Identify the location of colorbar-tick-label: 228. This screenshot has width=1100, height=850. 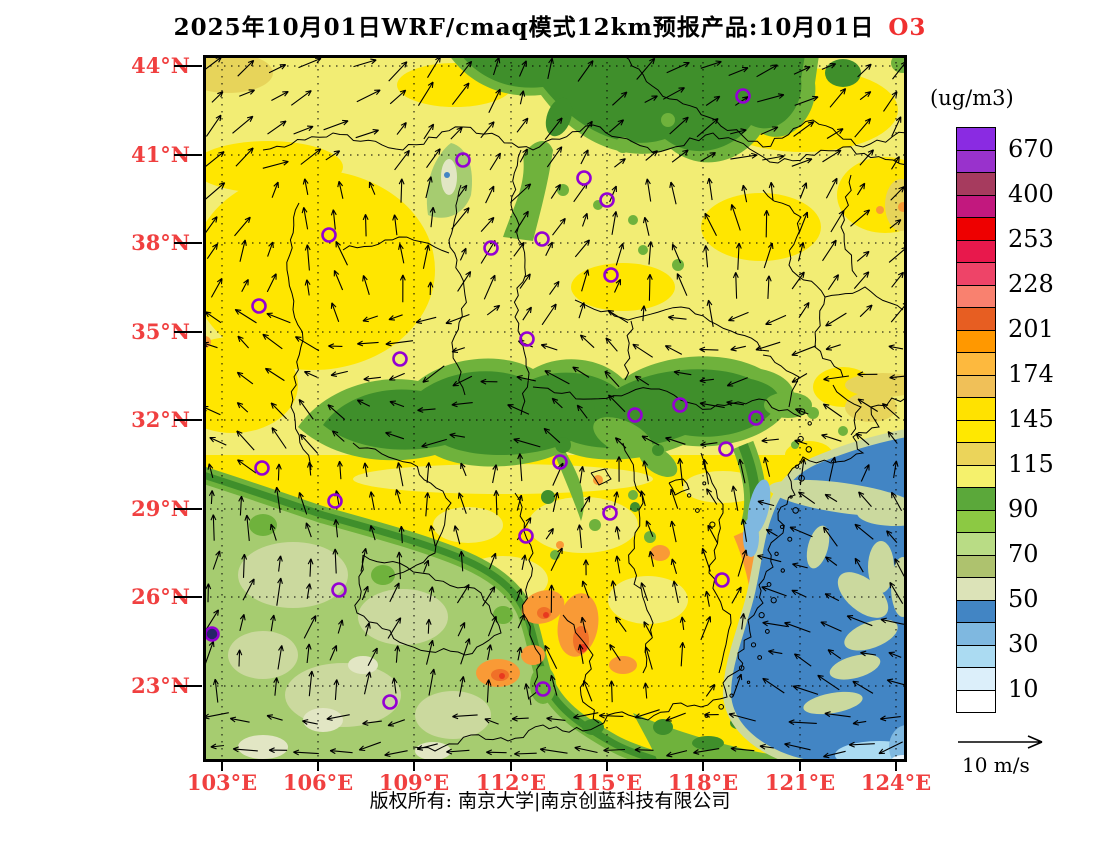
(1031, 283).